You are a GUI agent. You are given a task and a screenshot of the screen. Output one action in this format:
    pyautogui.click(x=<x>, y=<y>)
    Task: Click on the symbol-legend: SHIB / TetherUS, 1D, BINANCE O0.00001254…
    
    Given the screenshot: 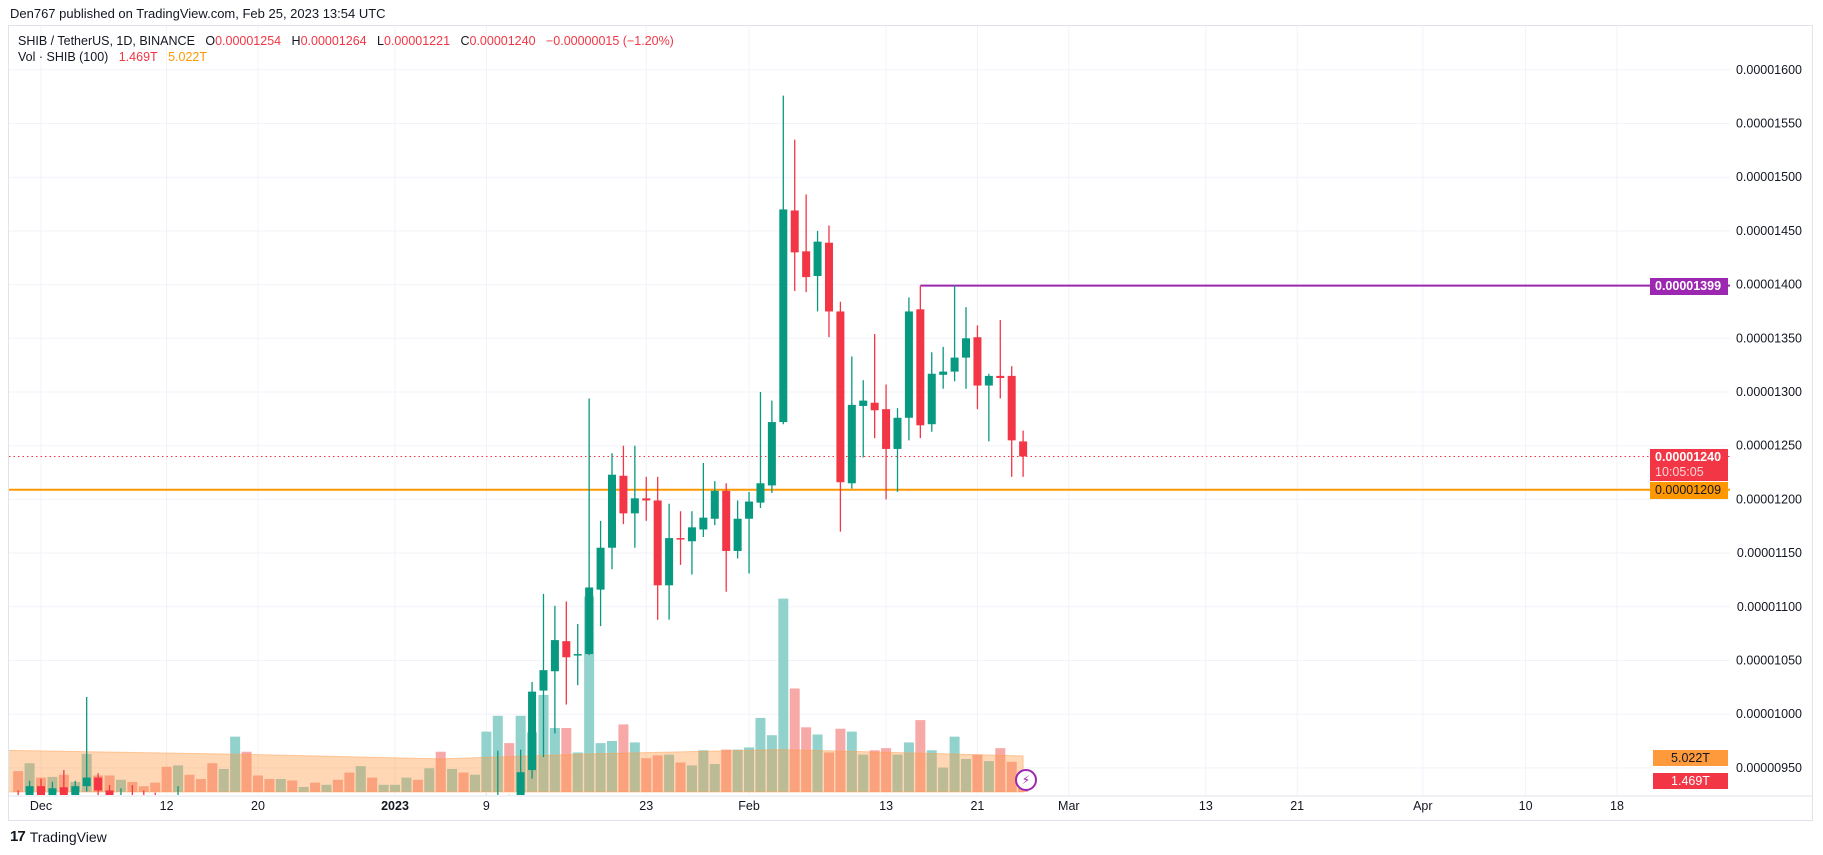 What is the action you would take?
    pyautogui.click(x=346, y=41)
    